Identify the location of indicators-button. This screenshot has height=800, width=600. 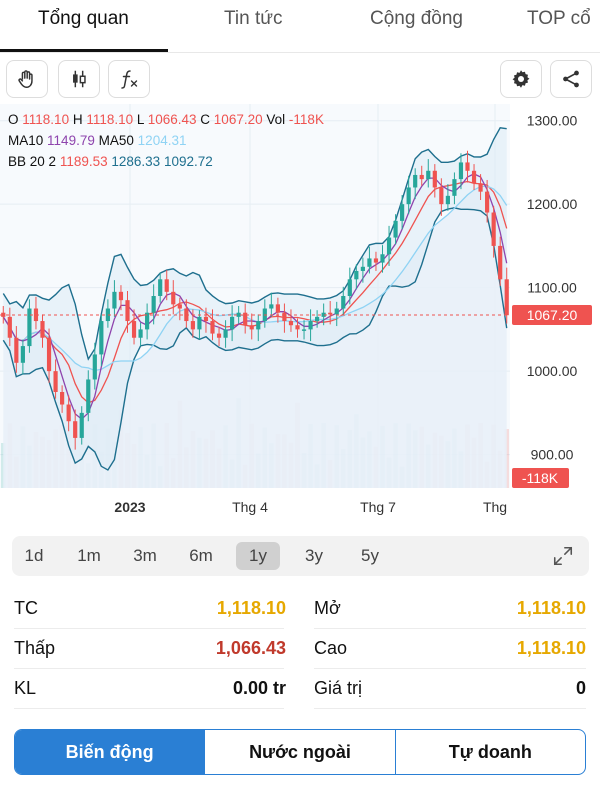
(129, 79).